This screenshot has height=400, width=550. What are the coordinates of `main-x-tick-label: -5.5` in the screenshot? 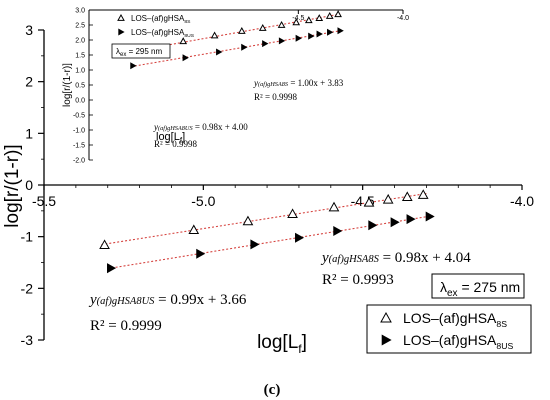 It's located at (44, 201).